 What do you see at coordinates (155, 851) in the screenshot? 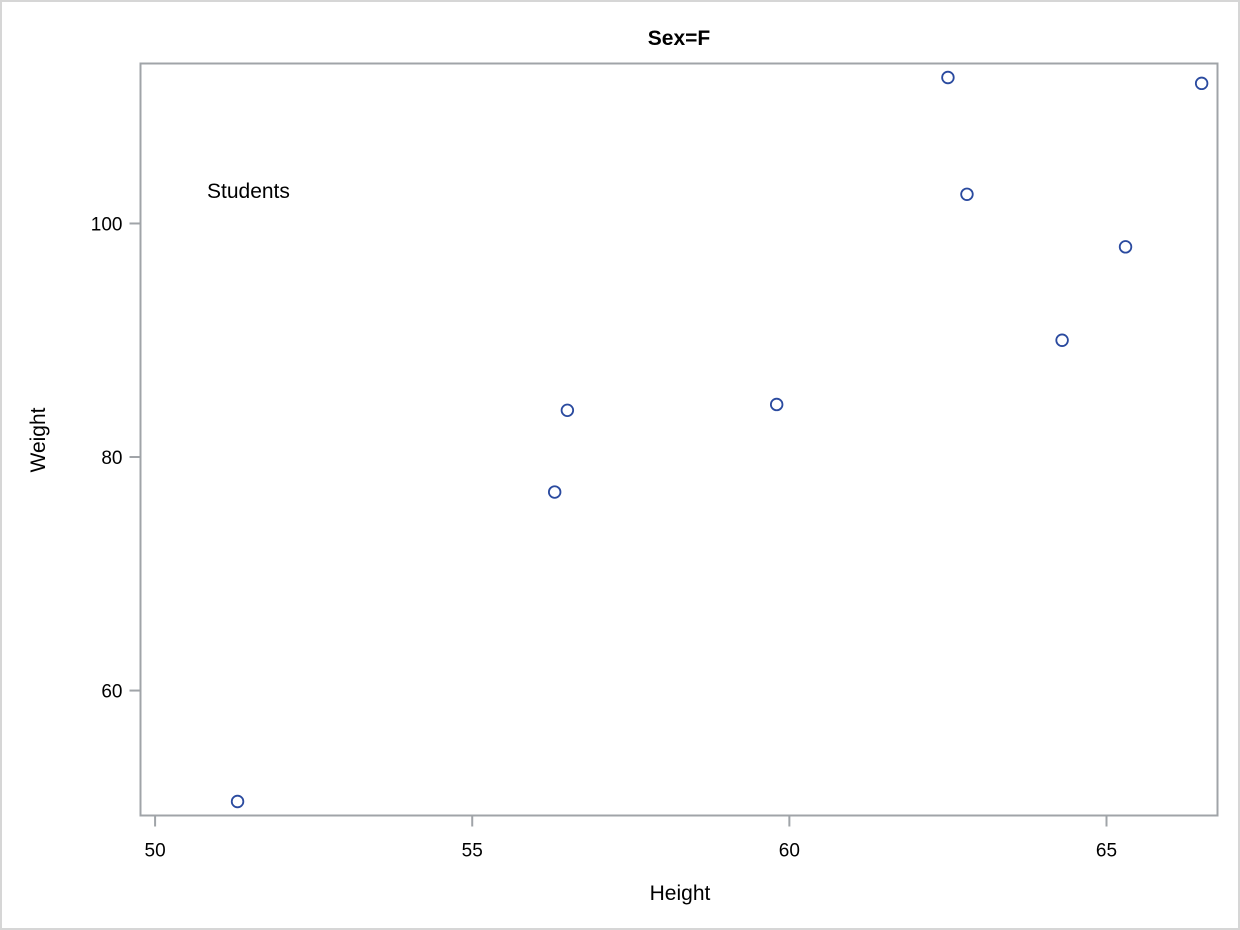
I see `x-tick-label: 50` at bounding box center [155, 851].